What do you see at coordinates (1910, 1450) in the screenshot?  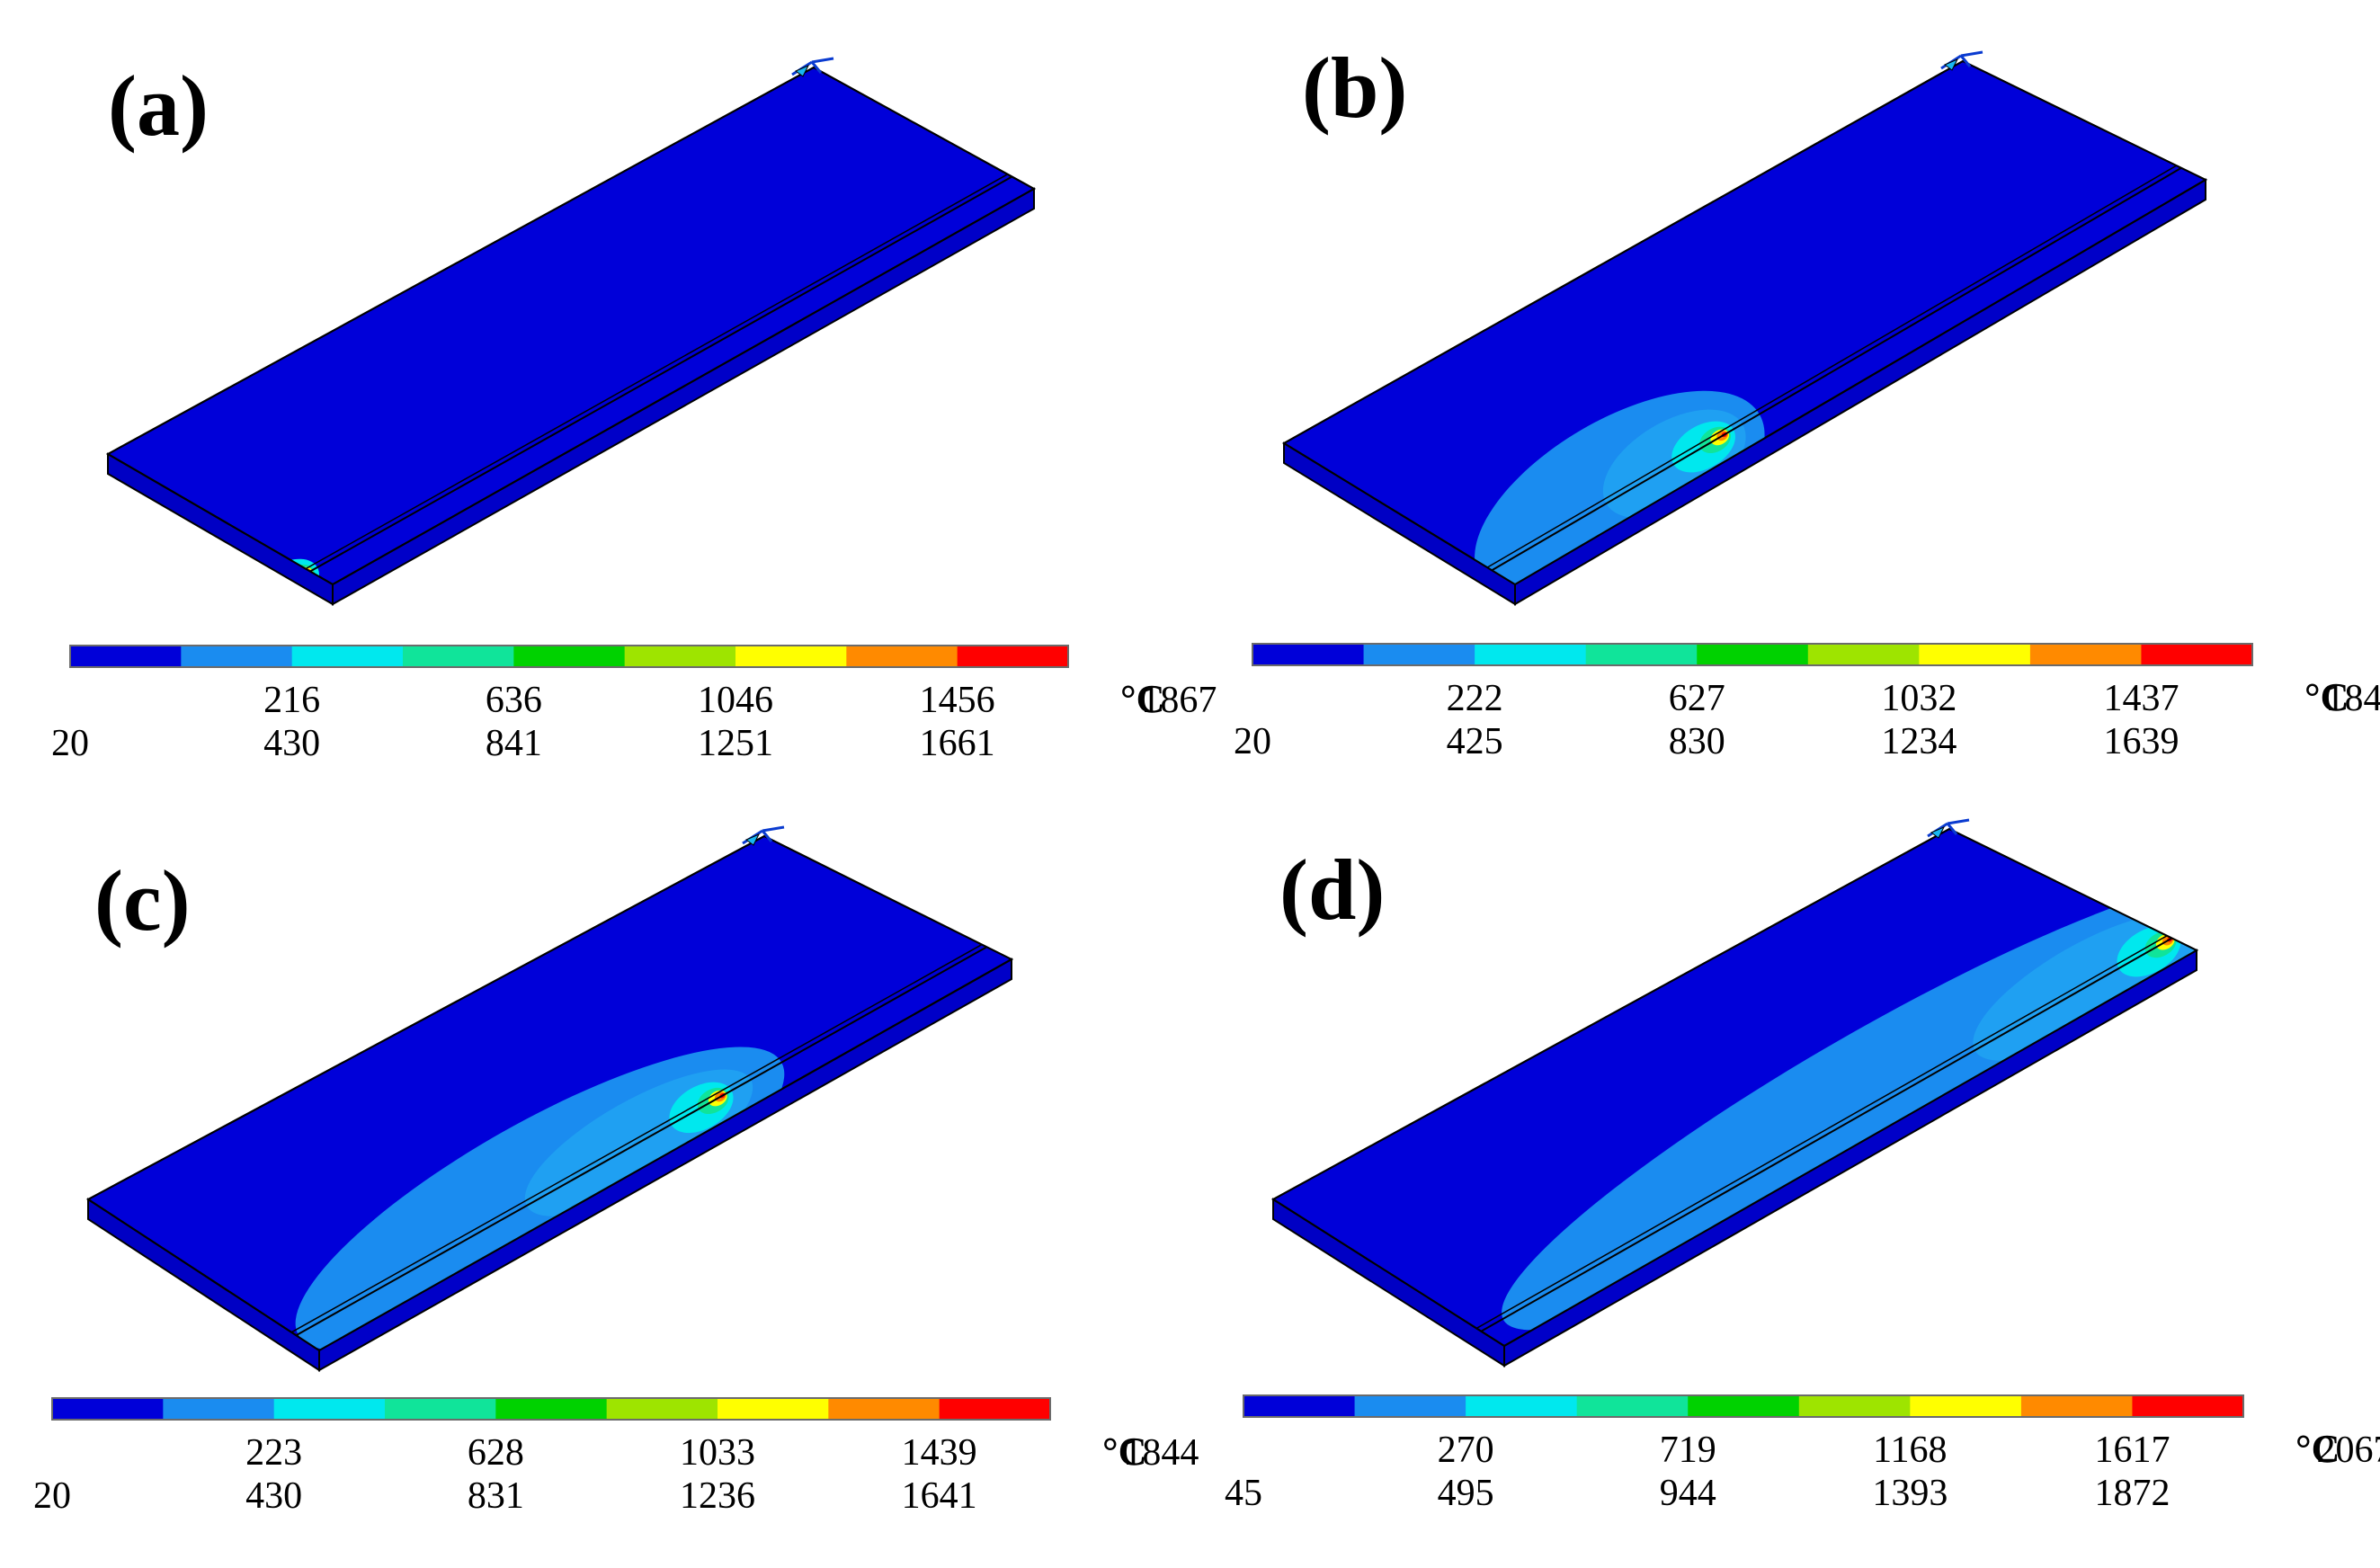 I see `colorbar-tick-label: 1168` at bounding box center [1910, 1450].